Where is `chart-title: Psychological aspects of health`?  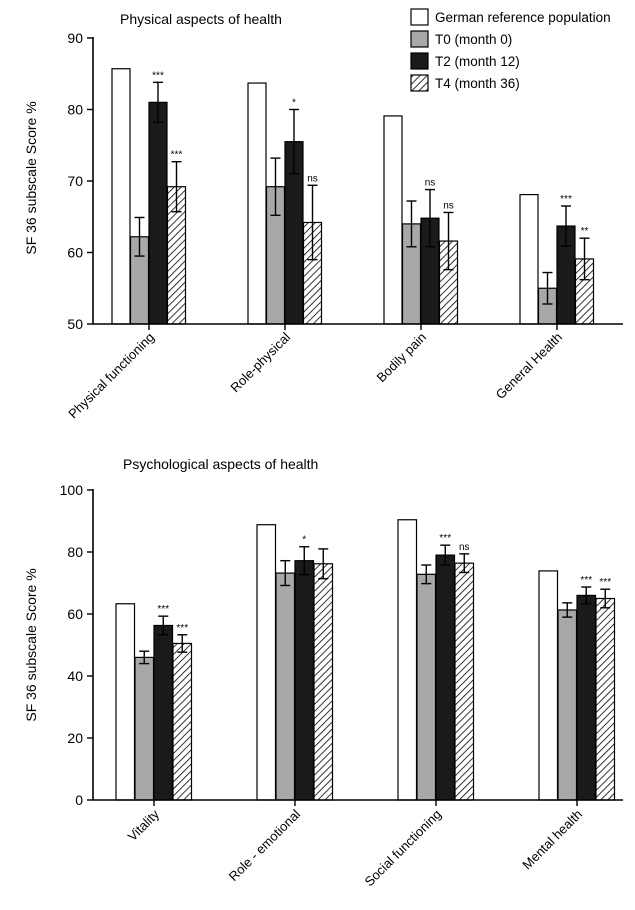
chart-title: Psychological aspects of health is located at coordinates (220, 464).